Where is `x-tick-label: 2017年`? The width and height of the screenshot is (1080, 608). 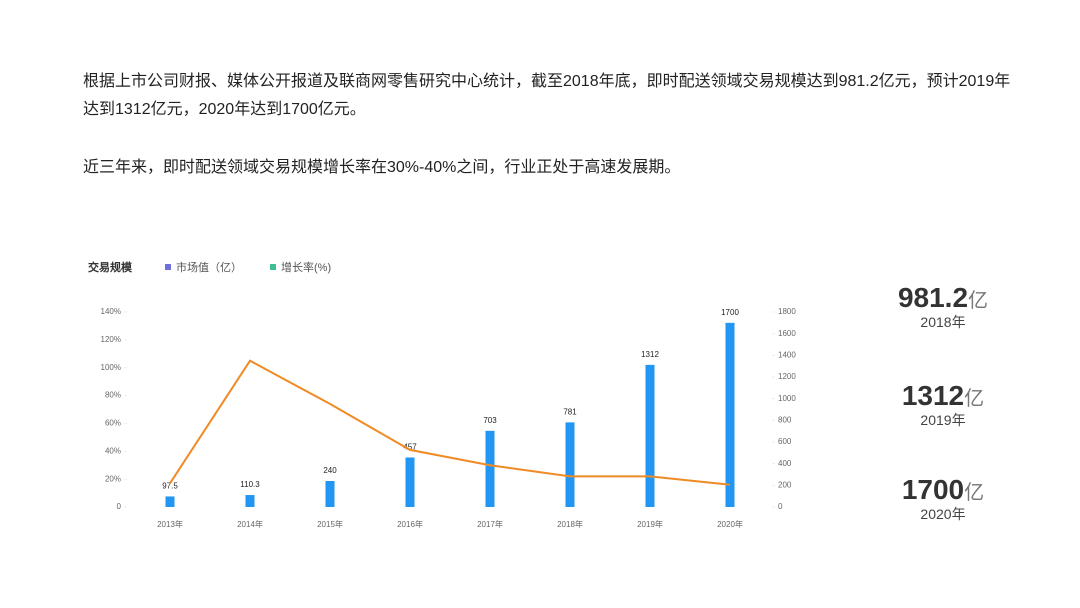 x-tick-label: 2017年 is located at coordinates (490, 524).